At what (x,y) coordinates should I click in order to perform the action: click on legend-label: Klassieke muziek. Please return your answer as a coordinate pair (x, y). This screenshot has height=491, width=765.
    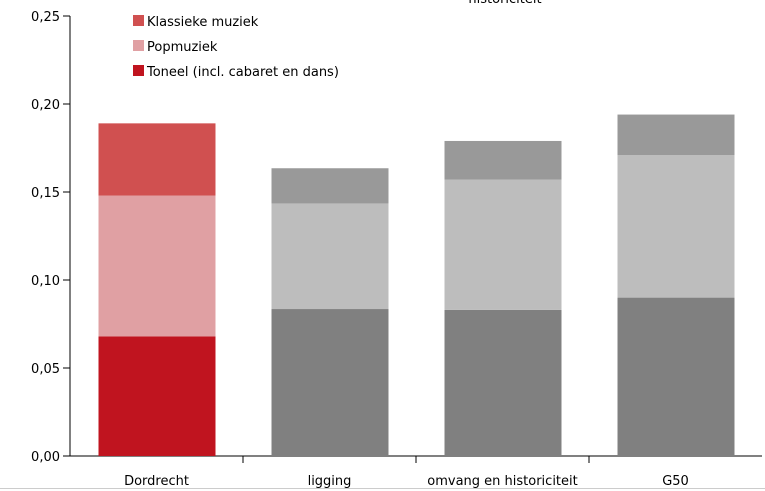
    Looking at the image, I should click on (203, 22).